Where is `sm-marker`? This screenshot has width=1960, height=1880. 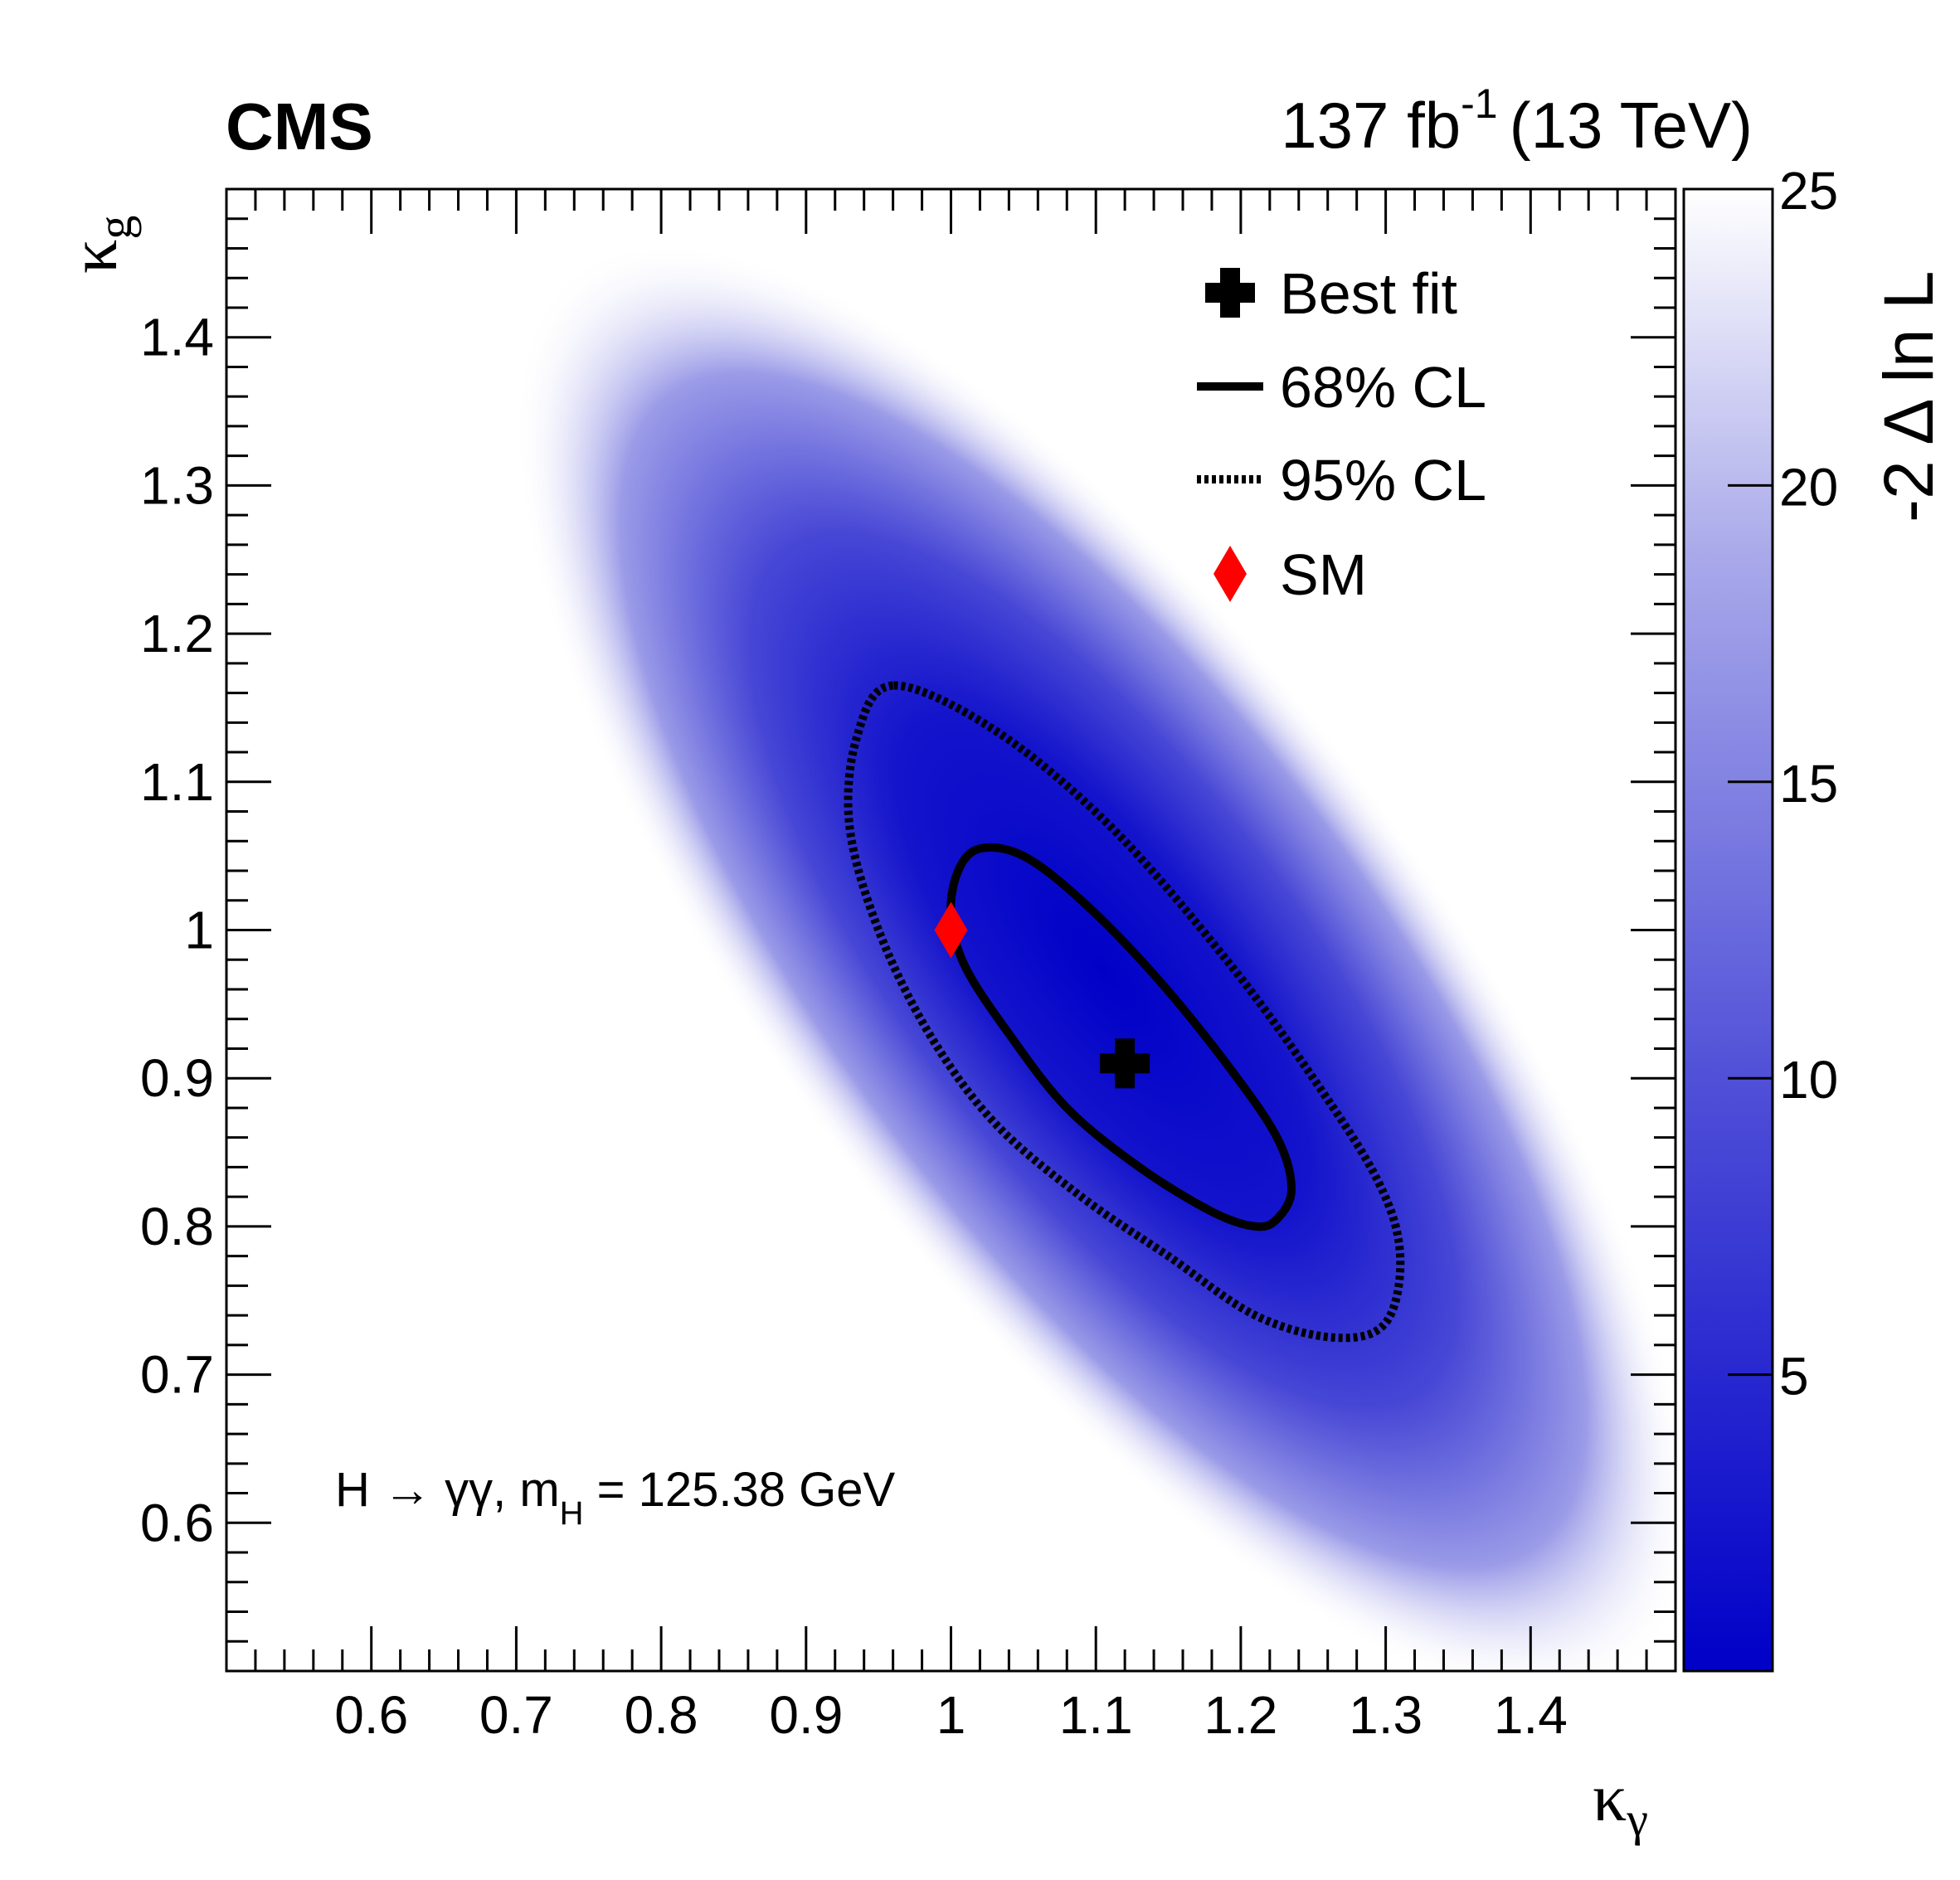 sm-marker is located at coordinates (951, 930).